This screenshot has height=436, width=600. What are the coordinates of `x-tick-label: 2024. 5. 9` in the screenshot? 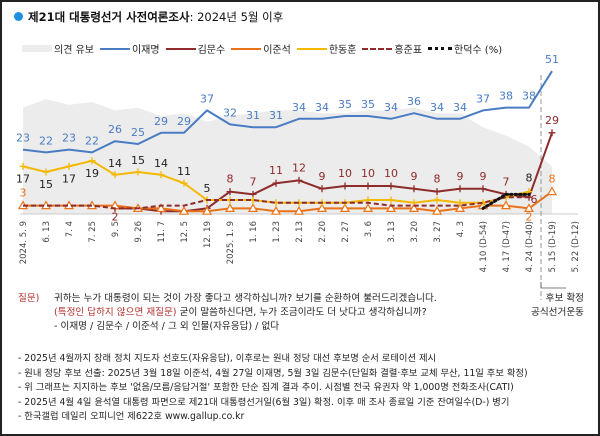 It's located at (24, 242).